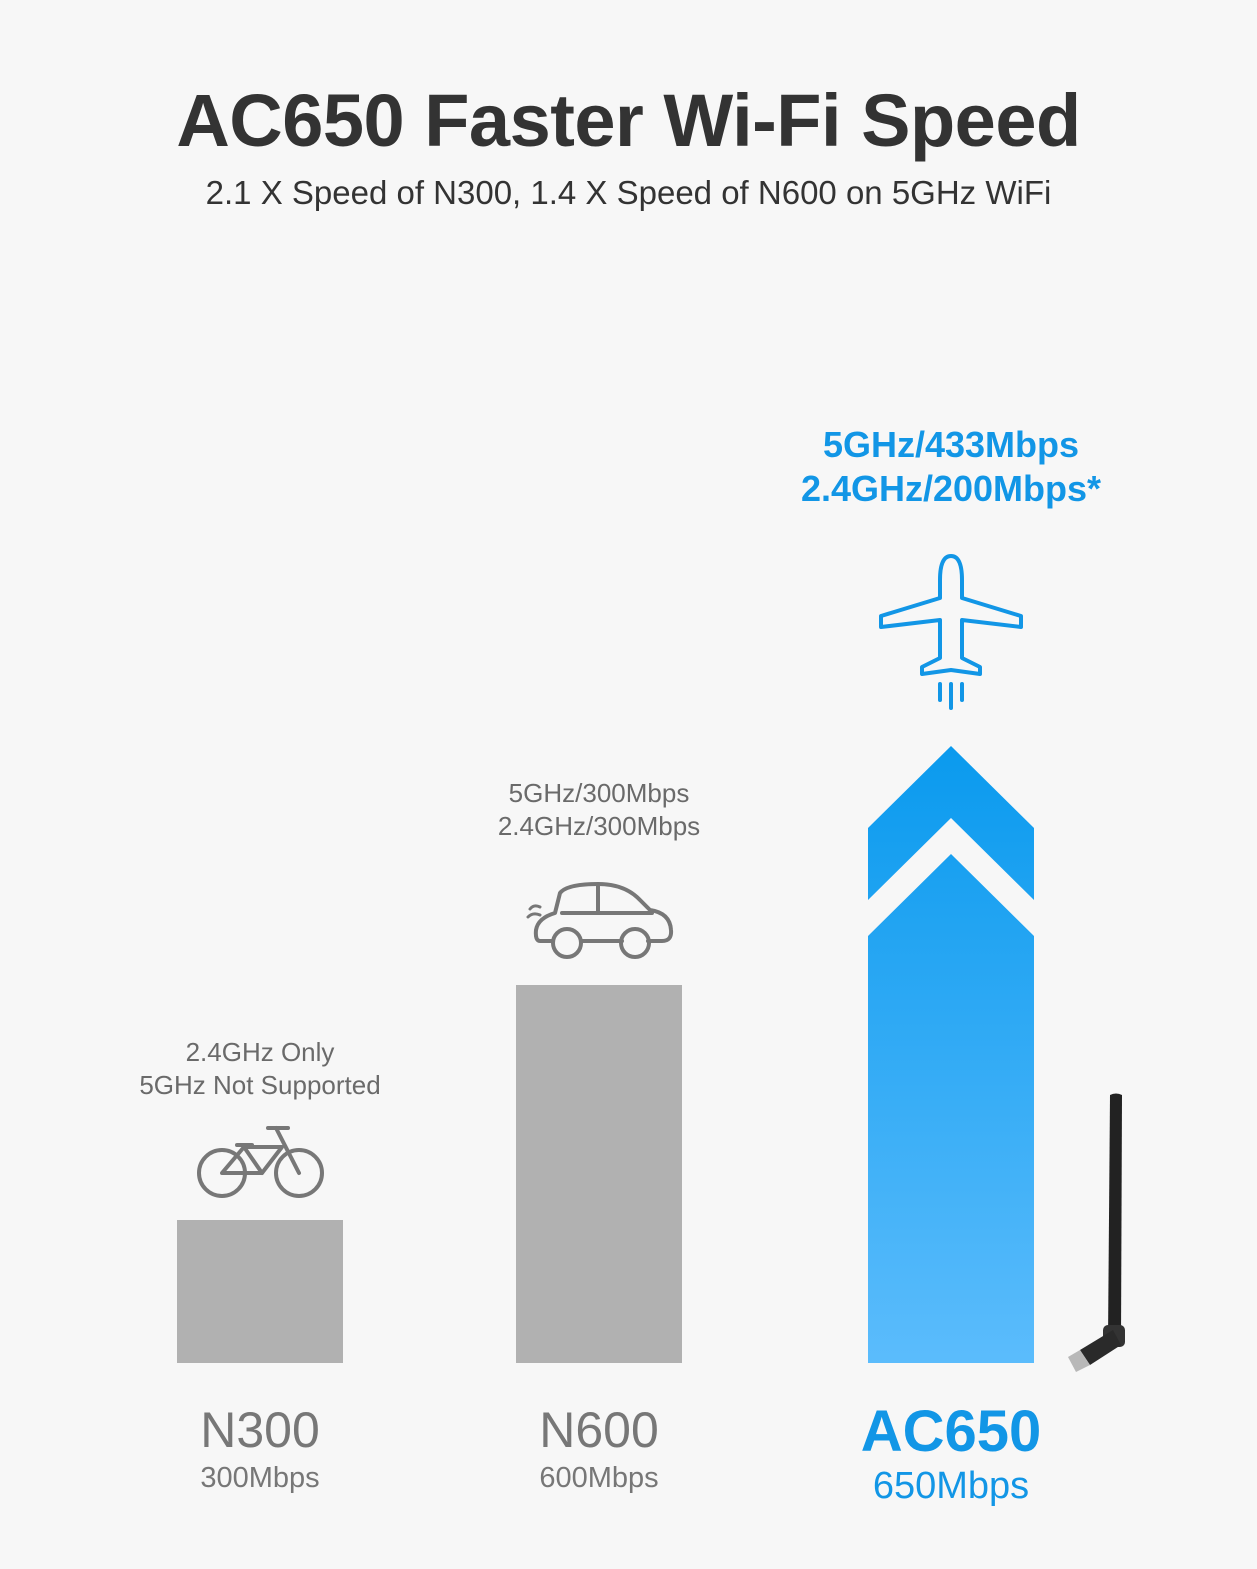  What do you see at coordinates (951, 632) in the screenshot?
I see `airplane-icon` at bounding box center [951, 632].